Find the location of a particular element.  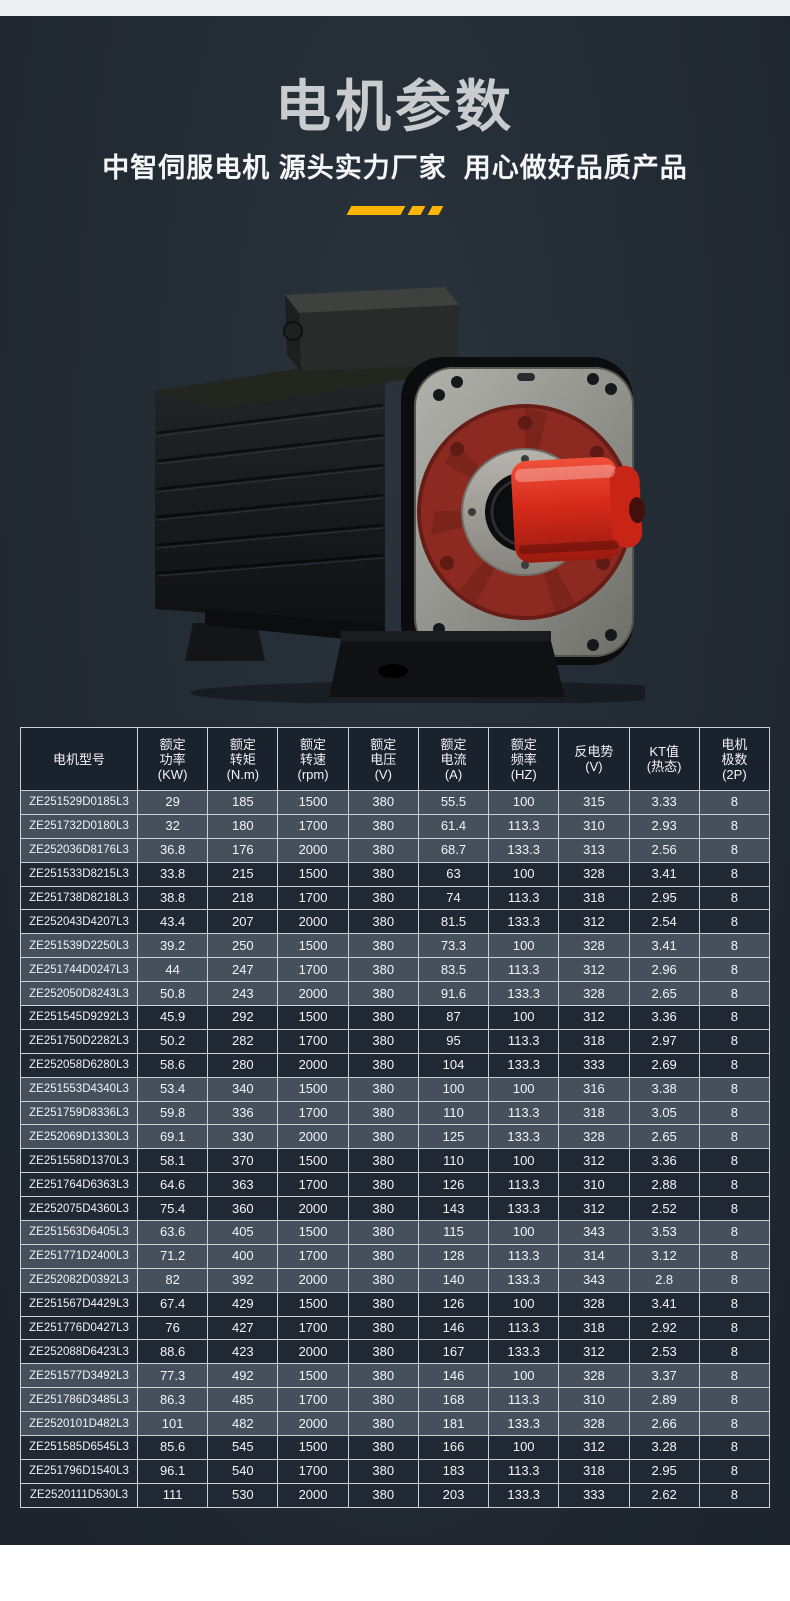

spec-cell: 83.5 is located at coordinates (453, 970).